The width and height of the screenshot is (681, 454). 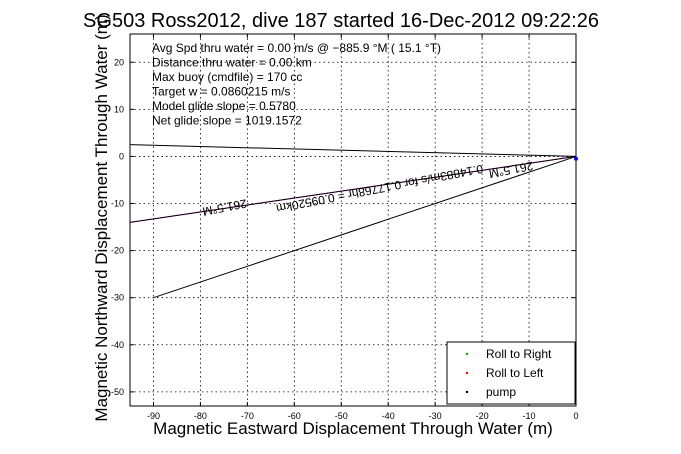 I want to click on y-tick-label: -40, so click(x=117, y=345).